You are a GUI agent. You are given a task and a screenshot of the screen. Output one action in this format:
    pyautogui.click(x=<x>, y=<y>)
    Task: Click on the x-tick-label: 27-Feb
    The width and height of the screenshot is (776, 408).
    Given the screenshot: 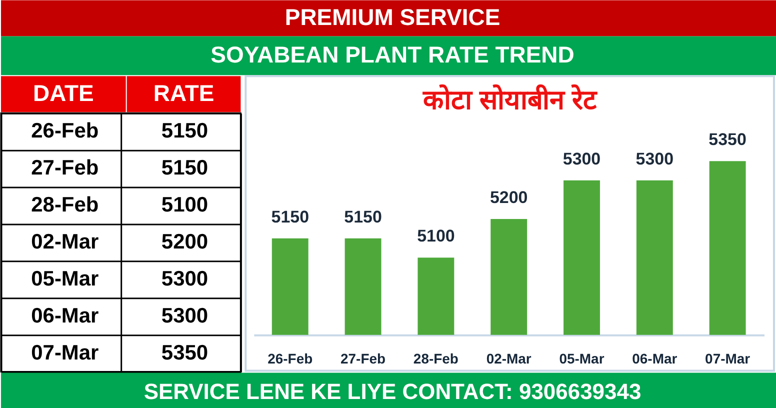 What is the action you would take?
    pyautogui.click(x=363, y=358)
    